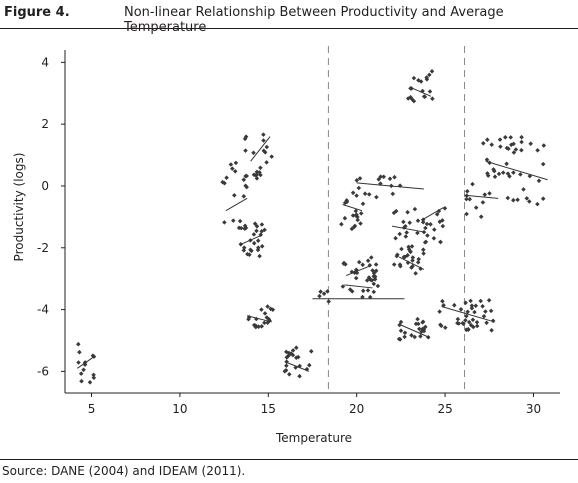  What do you see at coordinates (43, 310) in the screenshot?
I see `y-tick-label: -4` at bounding box center [43, 310].